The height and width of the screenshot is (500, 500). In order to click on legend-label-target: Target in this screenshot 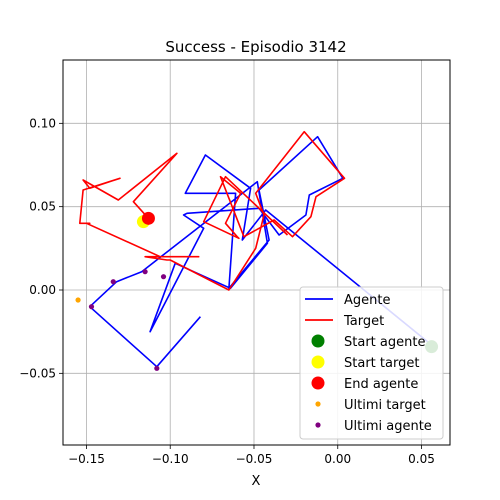, I will do `click(363, 321)`.